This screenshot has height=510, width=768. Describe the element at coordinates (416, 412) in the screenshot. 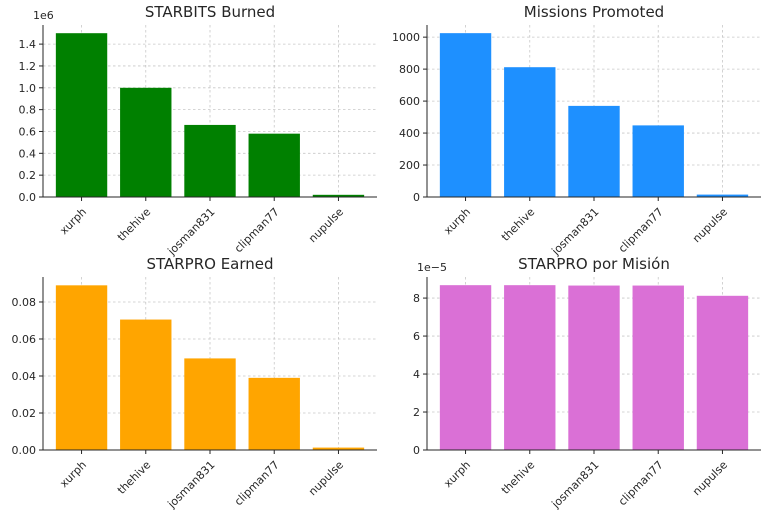

I see `y-tick-label: 2` at that location.